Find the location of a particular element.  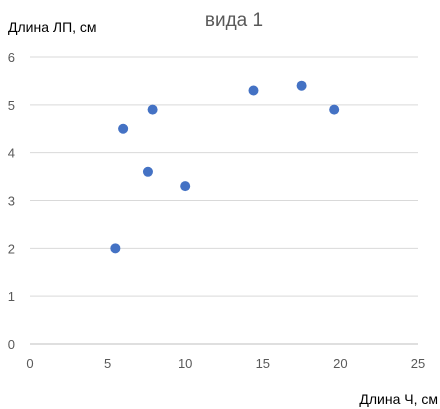

x-tick-label: 20 is located at coordinates (340, 363).